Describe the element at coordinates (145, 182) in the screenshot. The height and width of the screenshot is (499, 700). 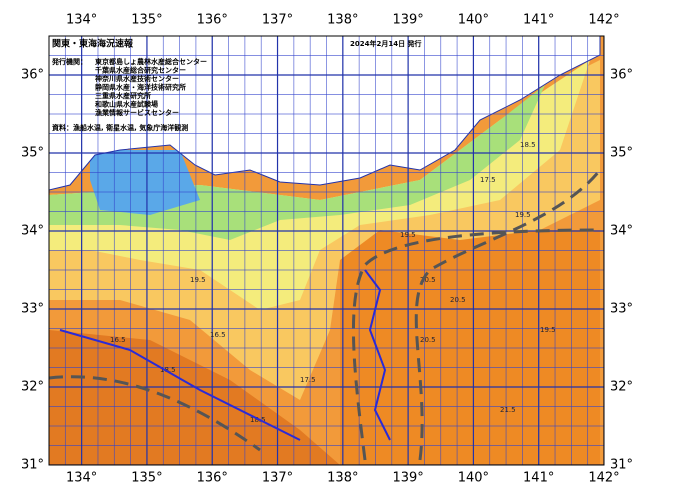
I see `bay-cold` at that location.